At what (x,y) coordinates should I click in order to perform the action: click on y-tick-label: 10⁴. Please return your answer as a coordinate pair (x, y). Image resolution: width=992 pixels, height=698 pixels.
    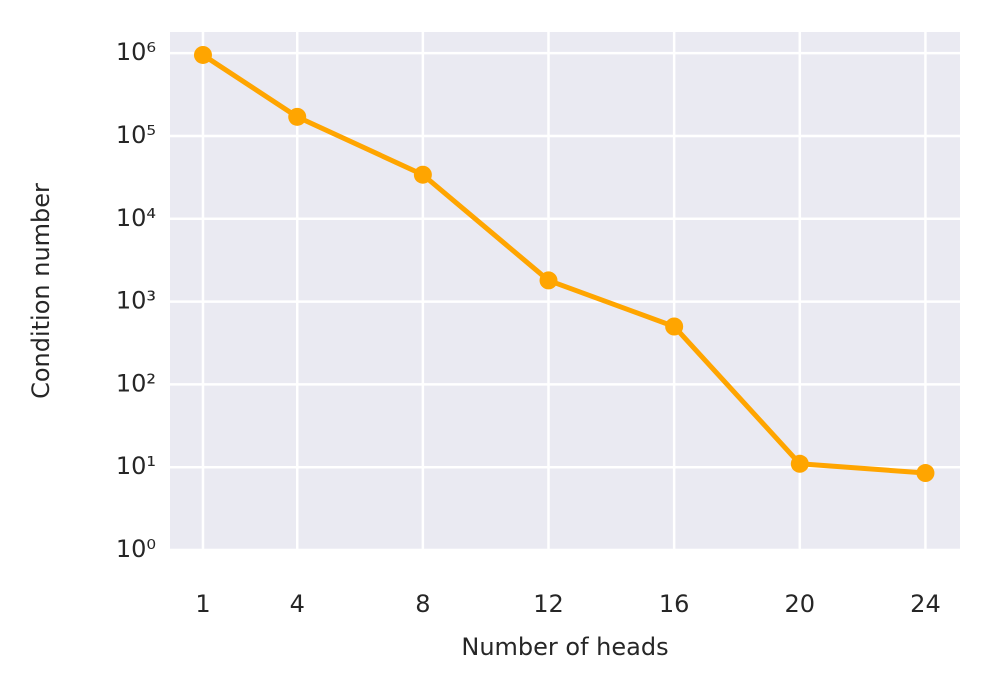
    Looking at the image, I should click on (136, 218).